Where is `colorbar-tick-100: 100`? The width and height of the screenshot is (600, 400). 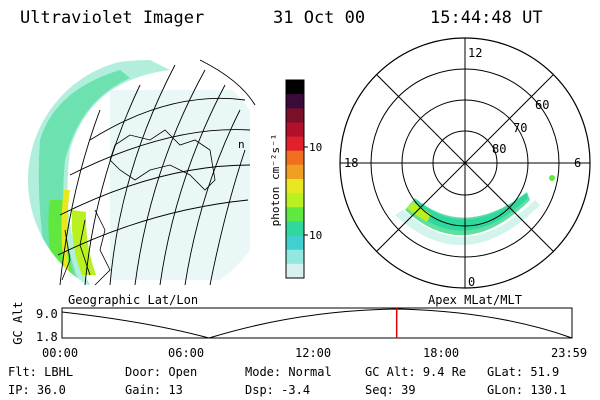 colorbar-tick-100: 100 is located at coordinates (315, 147).